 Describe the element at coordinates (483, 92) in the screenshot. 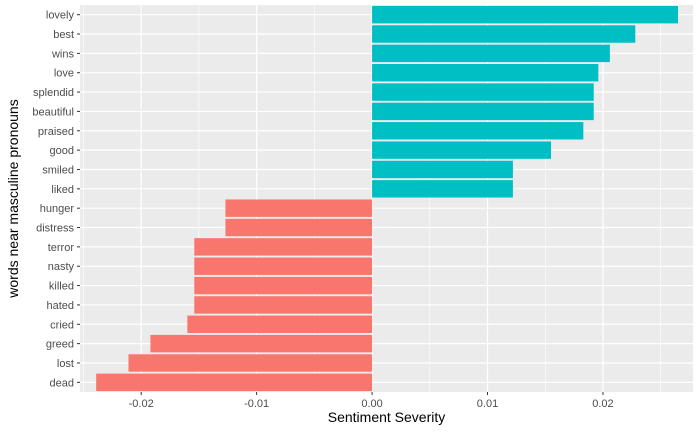

I see `bar-splendid` at that location.